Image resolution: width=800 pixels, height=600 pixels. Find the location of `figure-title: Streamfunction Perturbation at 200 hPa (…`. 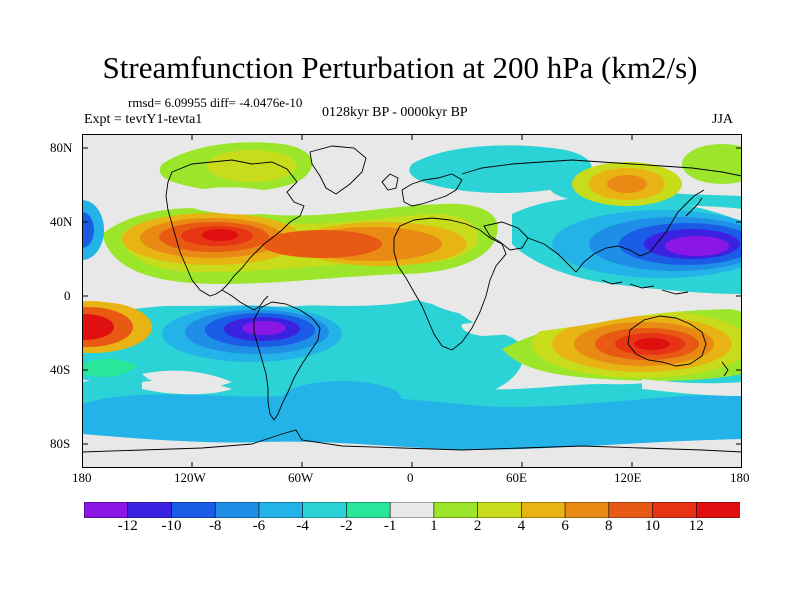

figure-title: Streamfunction Perturbation at 200 hPa (… is located at coordinates (400, 67).